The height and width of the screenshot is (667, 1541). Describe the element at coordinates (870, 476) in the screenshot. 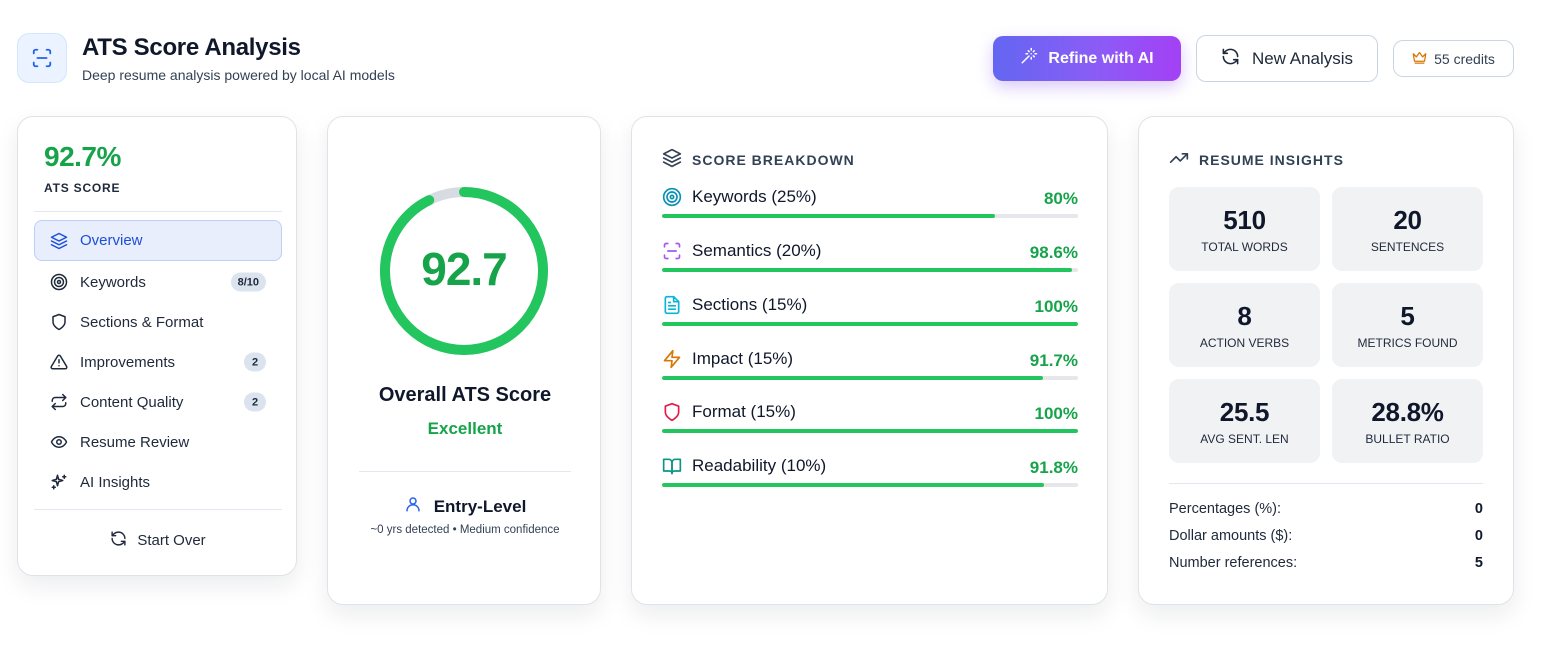

I see `breakdown-row-readability: Readability (10%) 91.8%` at that location.